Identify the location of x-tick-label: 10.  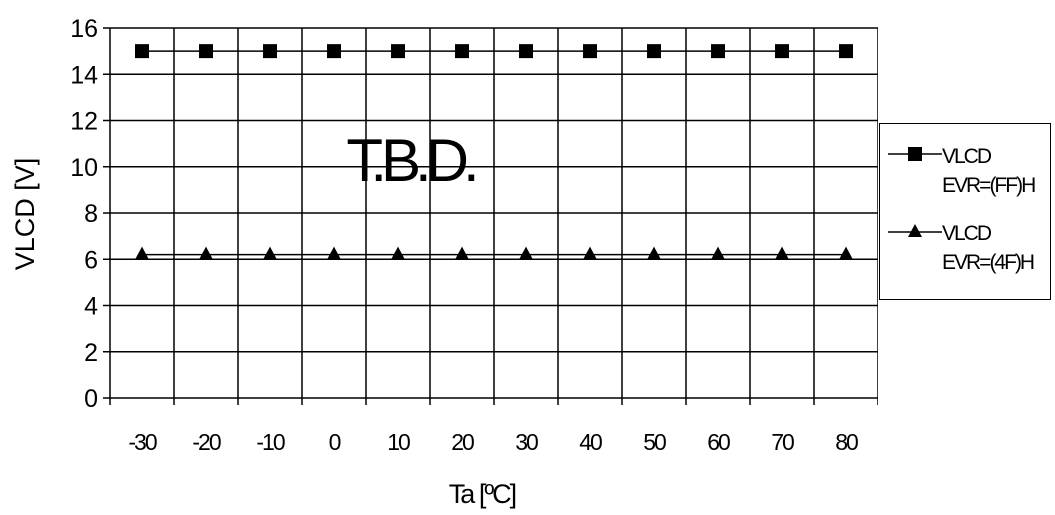
(398, 442).